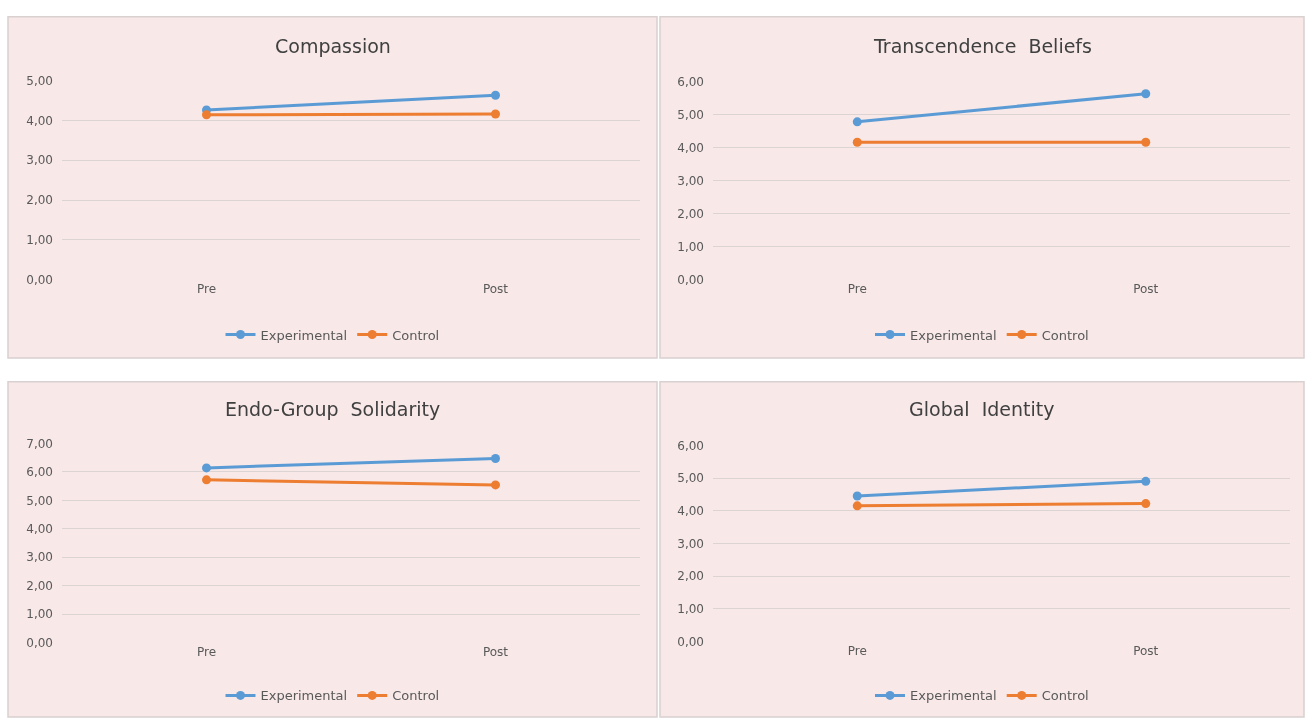 This screenshot has width=1306, height=726. Describe the element at coordinates (982, 46) in the screenshot. I see `chart-title: Transcendence Beliefs` at that location.